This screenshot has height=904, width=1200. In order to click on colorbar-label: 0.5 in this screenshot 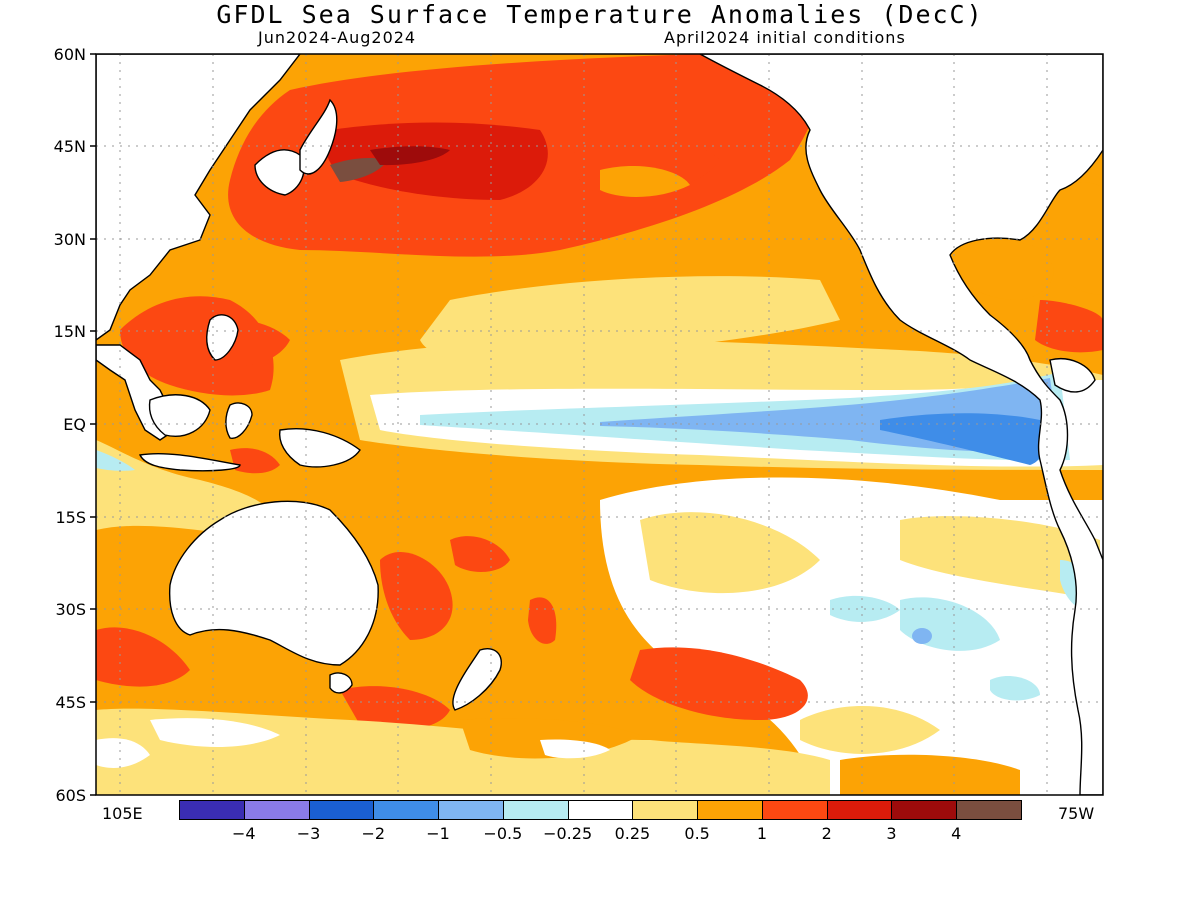, I will do `click(697, 833)`.